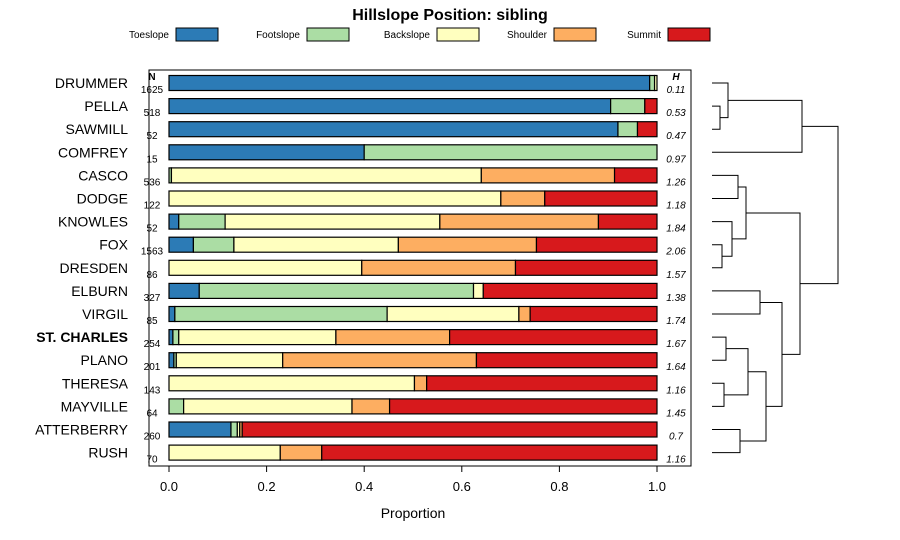 This screenshot has width=900, height=540. I want to click on row-sawmill: SAWMILL 52 0.47, so click(376, 131).